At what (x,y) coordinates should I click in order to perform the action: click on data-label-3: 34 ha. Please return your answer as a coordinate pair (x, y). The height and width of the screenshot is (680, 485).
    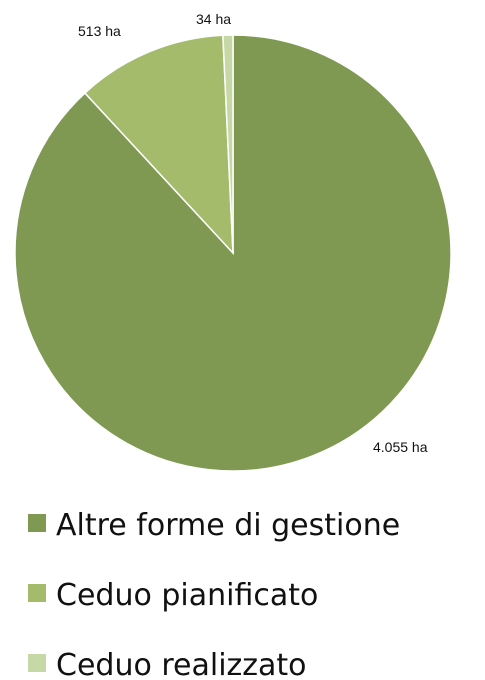
    Looking at the image, I should click on (213, 19).